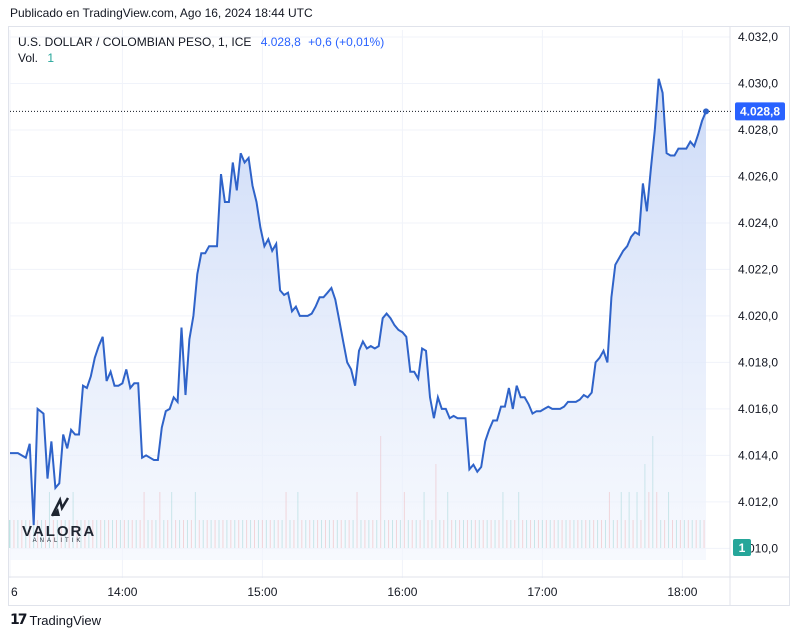 The image size is (800, 639). What do you see at coordinates (758, 37) in the screenshot?
I see `y-tick-label: 4.032,0` at bounding box center [758, 37].